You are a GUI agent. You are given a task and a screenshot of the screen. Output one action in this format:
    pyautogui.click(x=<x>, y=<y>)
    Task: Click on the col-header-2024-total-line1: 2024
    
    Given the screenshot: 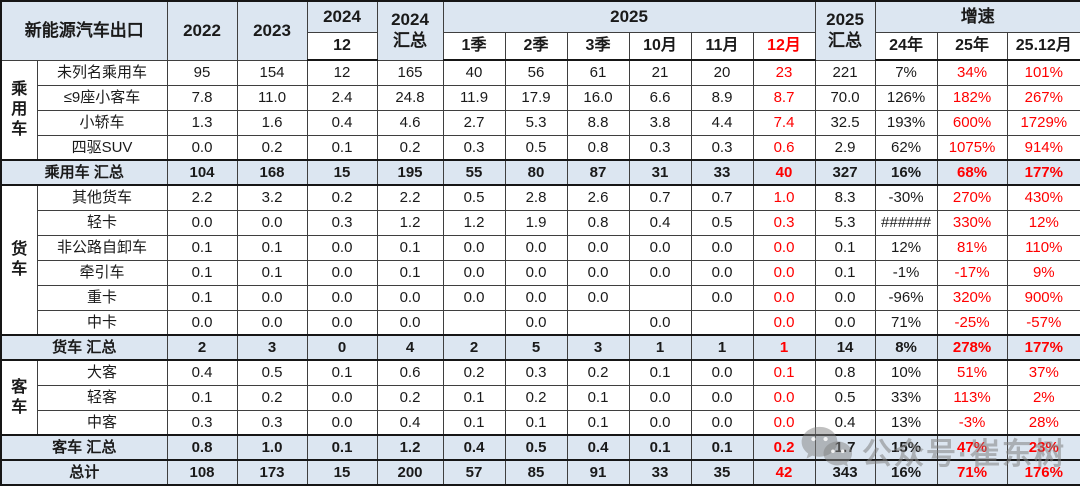 What is the action you would take?
    pyautogui.click(x=410, y=20)
    